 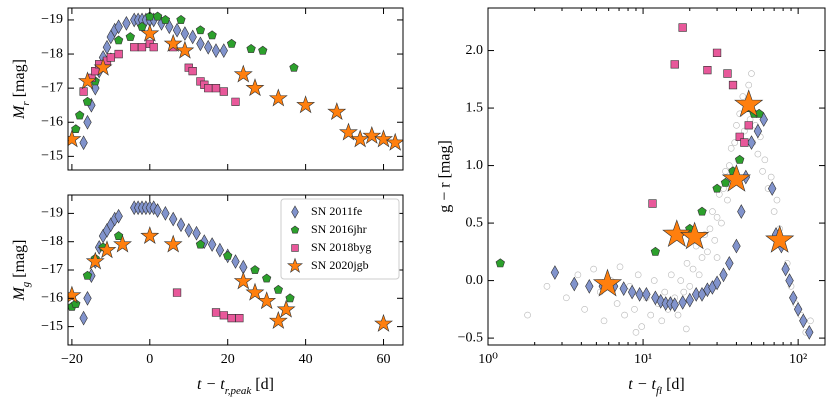 I want to click on x-tick-label: −20, so click(x=72, y=359).